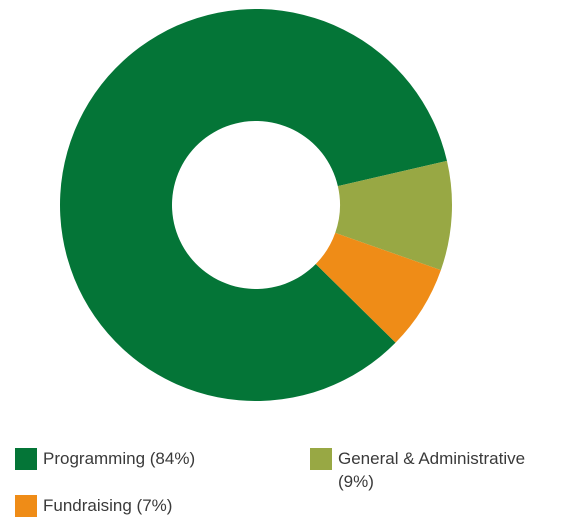  I want to click on legend-swatch-general-administrative, so click(321, 459).